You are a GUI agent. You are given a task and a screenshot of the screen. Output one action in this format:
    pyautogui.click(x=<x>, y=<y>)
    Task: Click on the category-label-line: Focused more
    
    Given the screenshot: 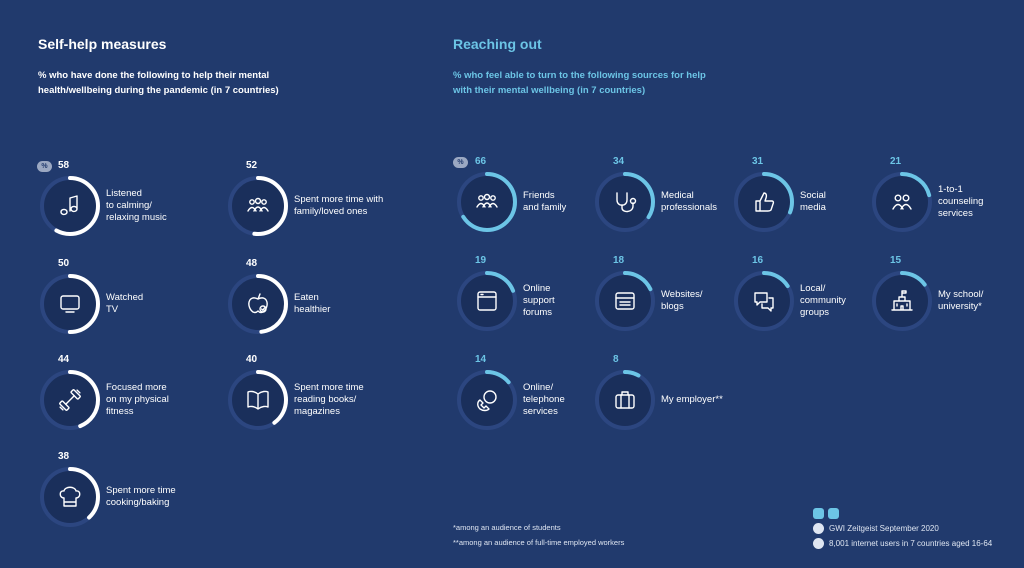 What is the action you would take?
    pyautogui.click(x=136, y=387)
    